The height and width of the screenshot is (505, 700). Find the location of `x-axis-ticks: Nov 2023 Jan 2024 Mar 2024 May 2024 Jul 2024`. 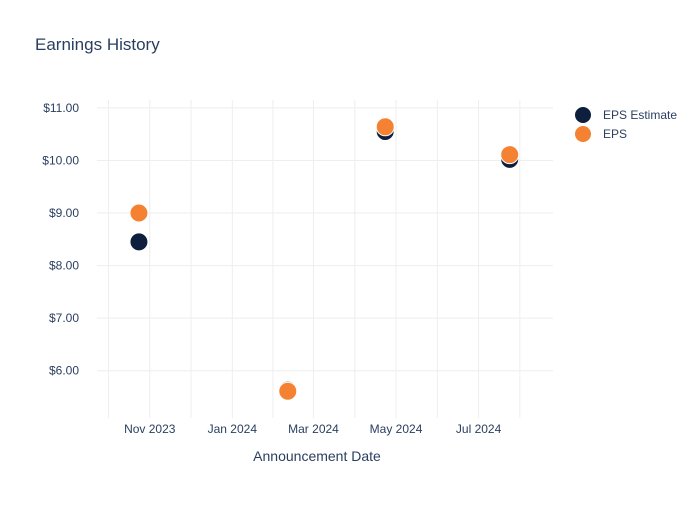

x-axis-ticks: Nov 2023 Jan 2024 Mar 2024 May 2024 Jul 2024 is located at coordinates (313, 429).